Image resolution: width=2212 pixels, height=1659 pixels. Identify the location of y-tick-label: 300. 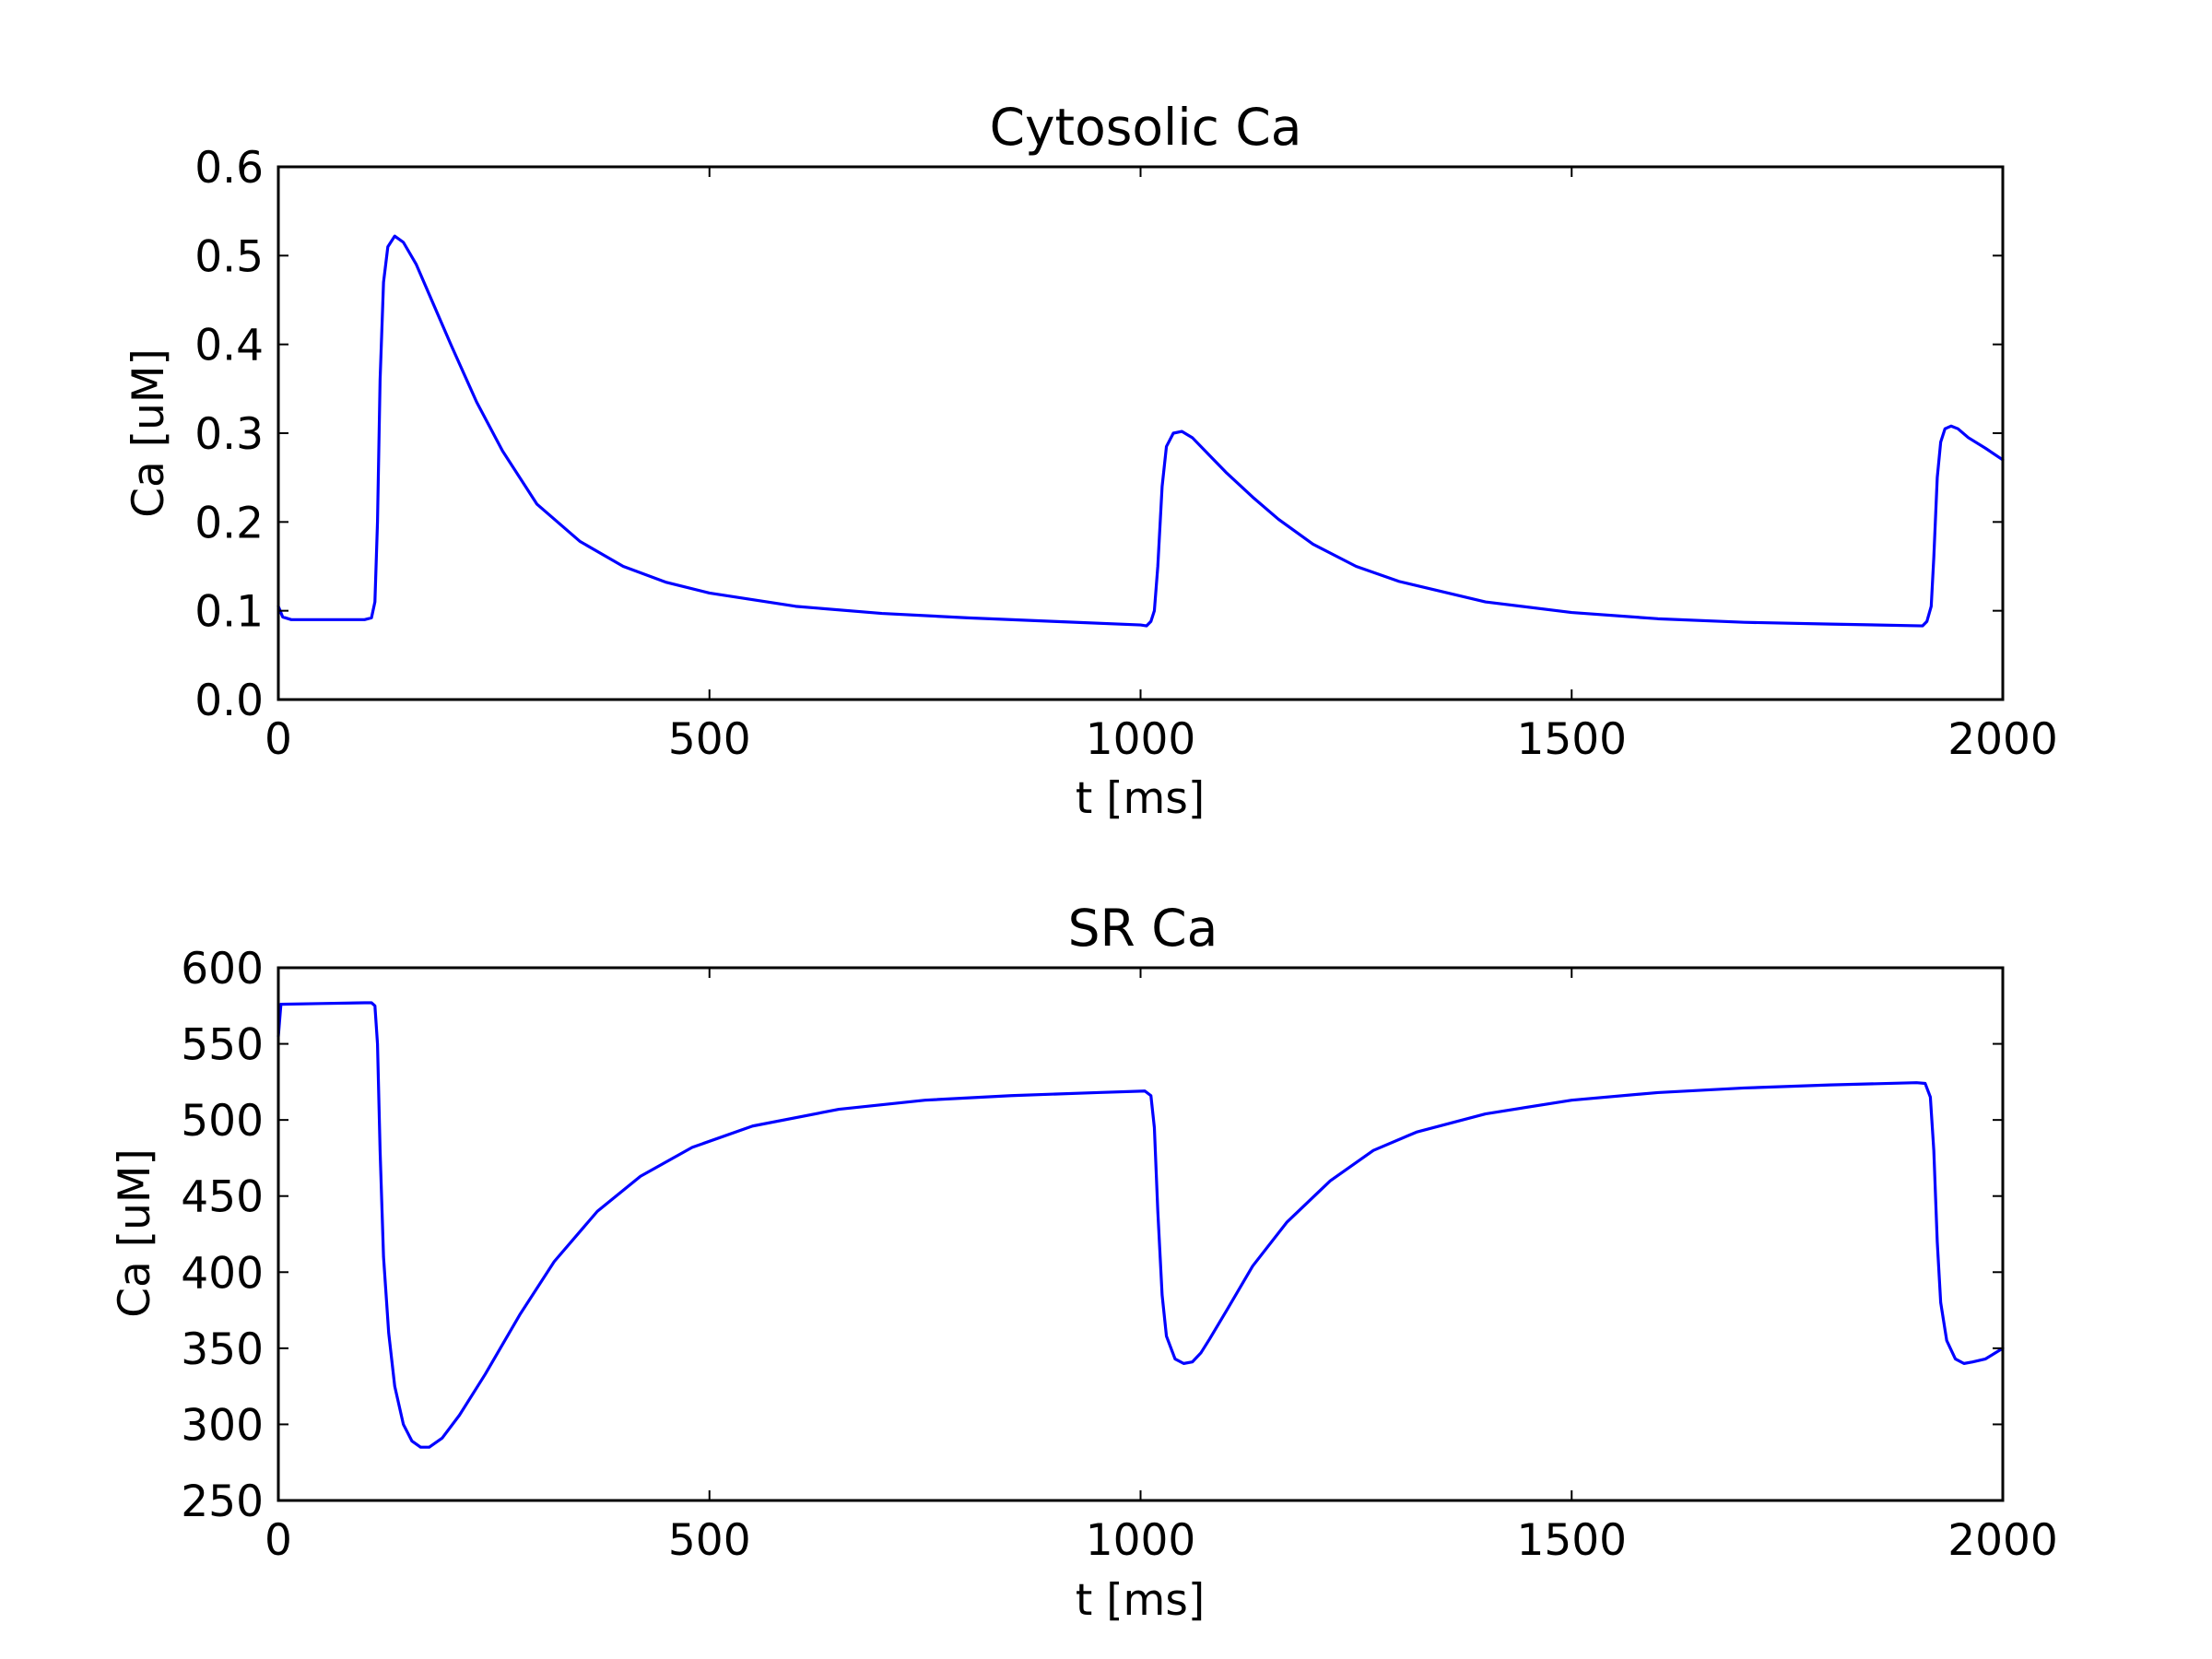
(222, 1425).